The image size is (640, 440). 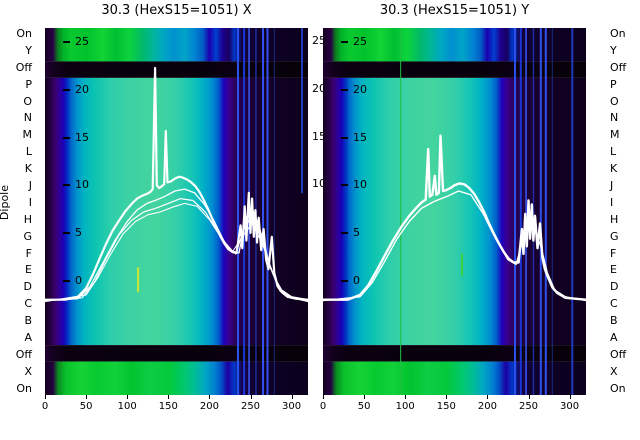 What do you see at coordinates (16, 211) in the screenshot?
I see `row-labels-left: On Y Off P O N M L K J I H G F E D C B A Off X On` at bounding box center [16, 211].